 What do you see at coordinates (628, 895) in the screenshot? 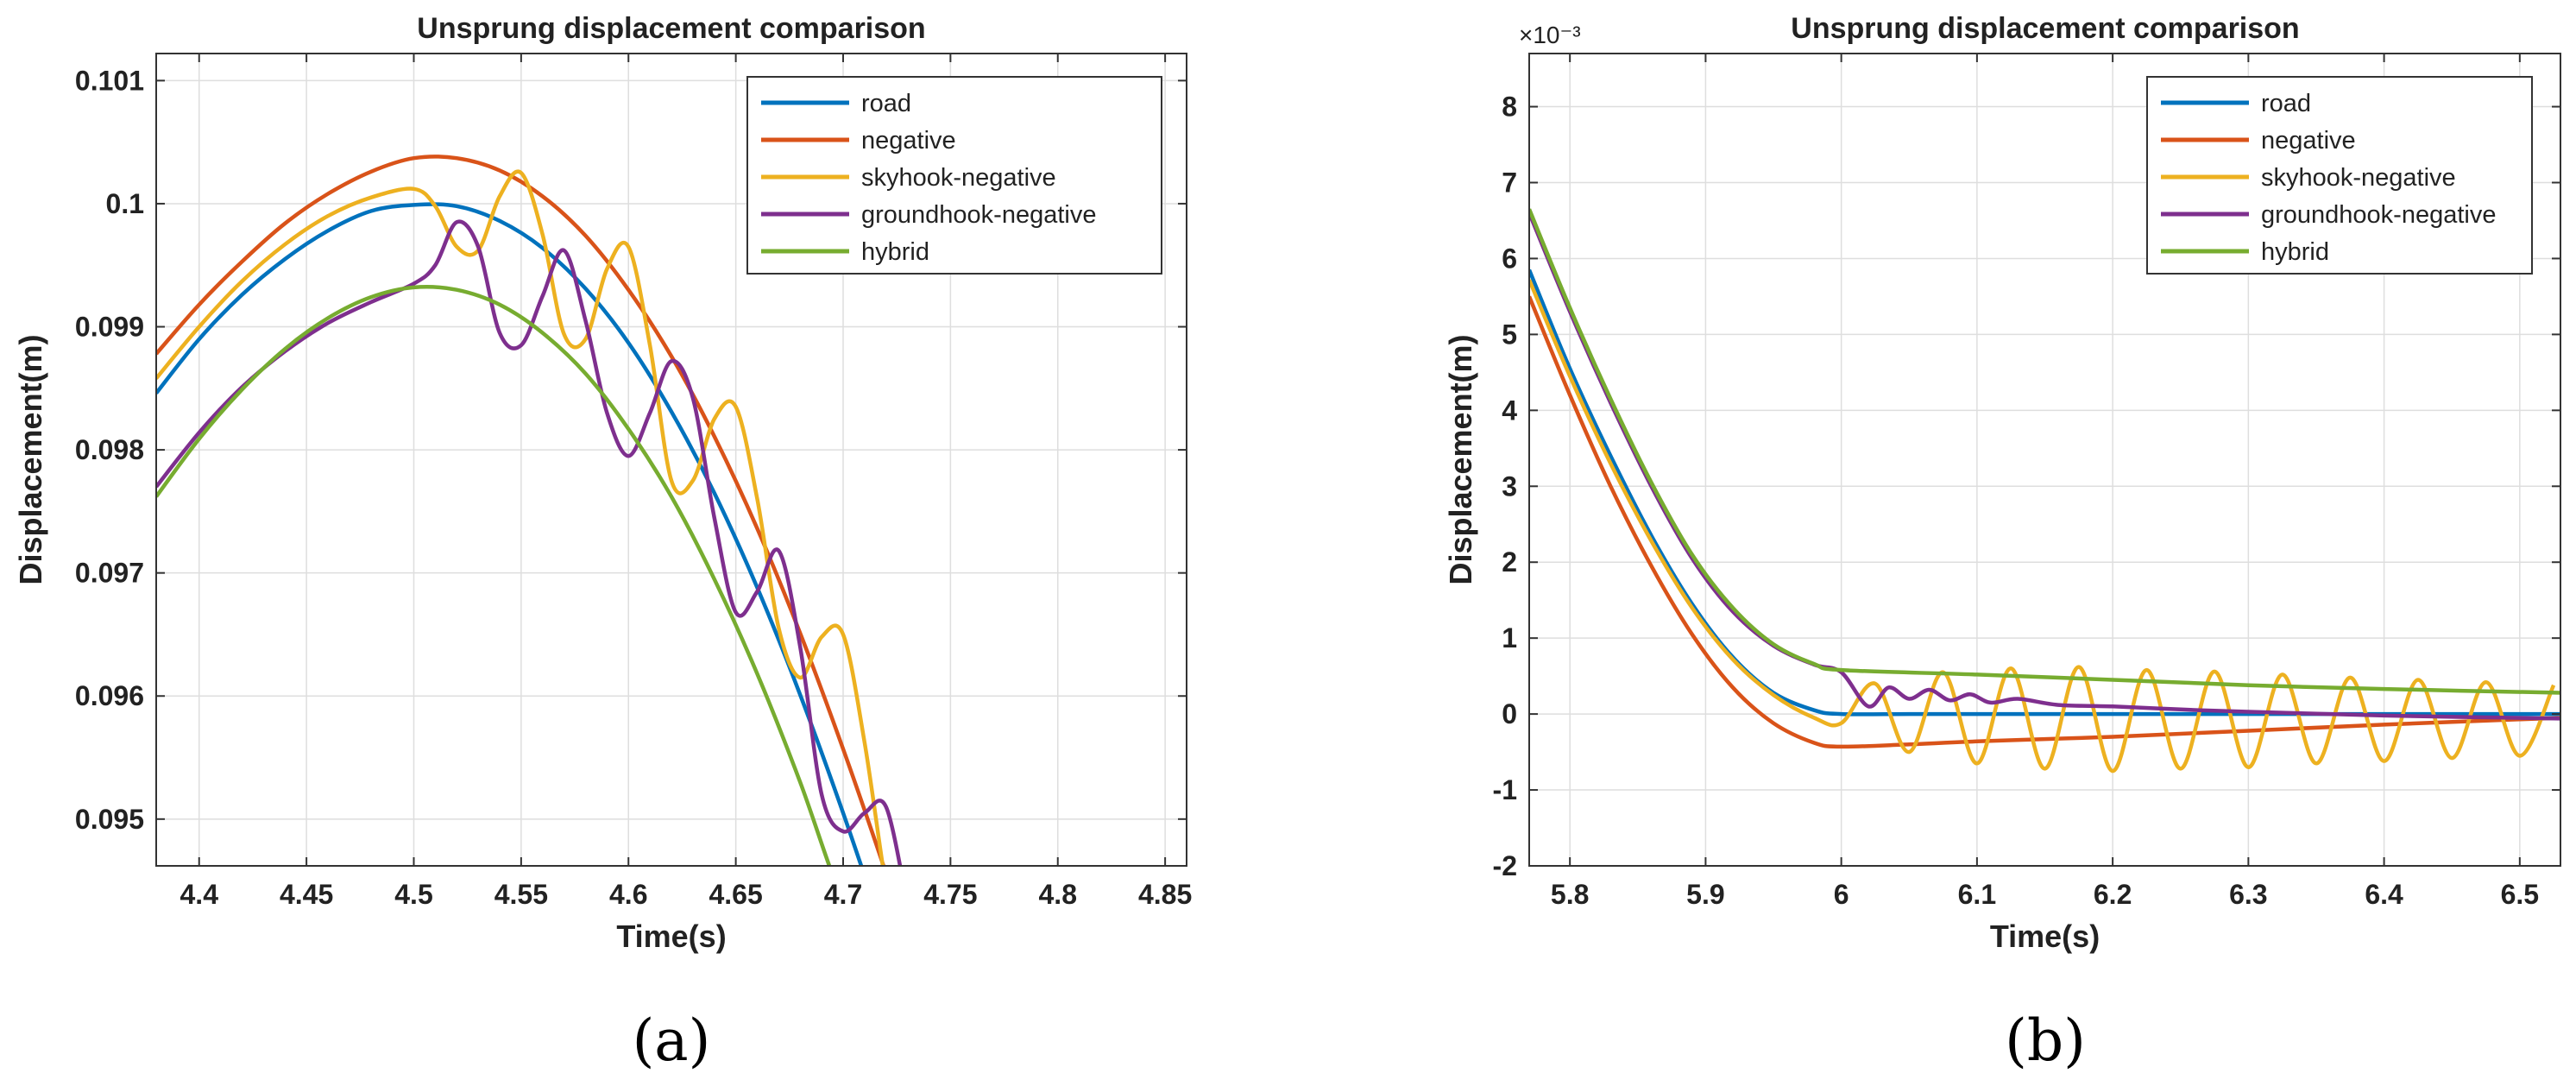
I see `x-tick-label: 4.6` at bounding box center [628, 895].